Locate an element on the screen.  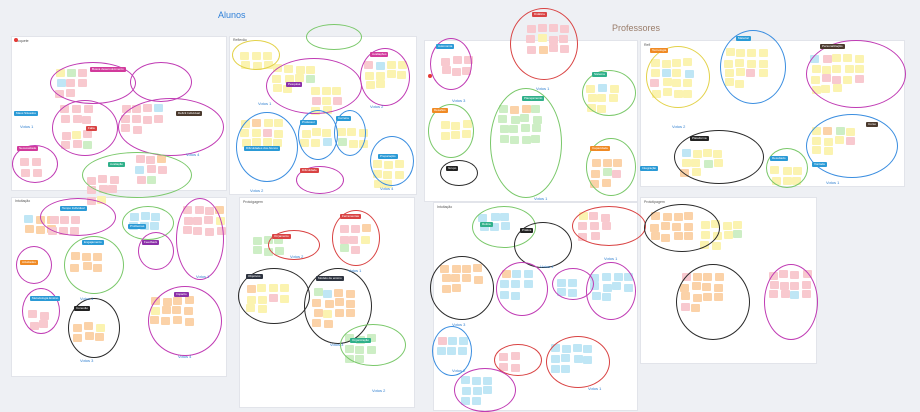
category-tag: Busca desenvolvimento is located at coordinates (108, 70).